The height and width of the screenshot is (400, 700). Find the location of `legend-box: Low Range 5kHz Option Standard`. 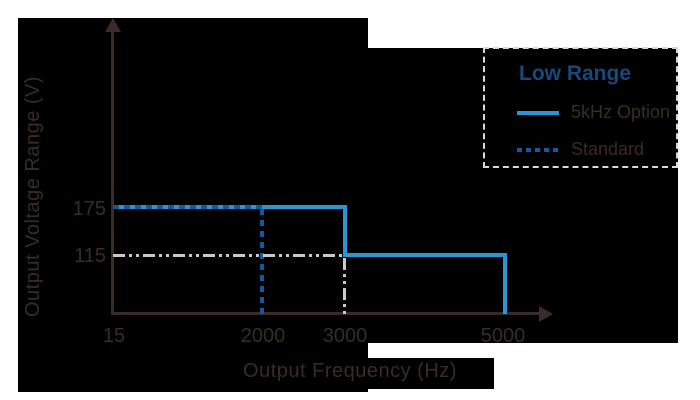

legend-box: Low Range 5kHz Option Standard is located at coordinates (580, 107).